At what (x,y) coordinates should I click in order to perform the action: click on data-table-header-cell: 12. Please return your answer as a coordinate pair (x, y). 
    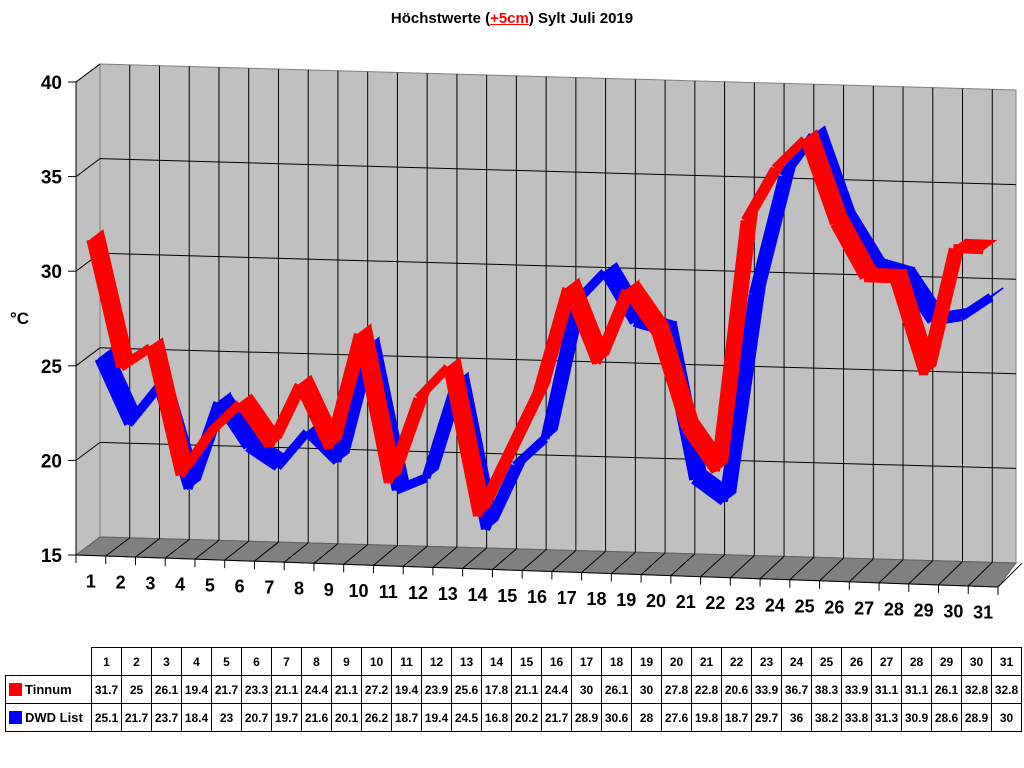
    Looking at the image, I should click on (436, 661).